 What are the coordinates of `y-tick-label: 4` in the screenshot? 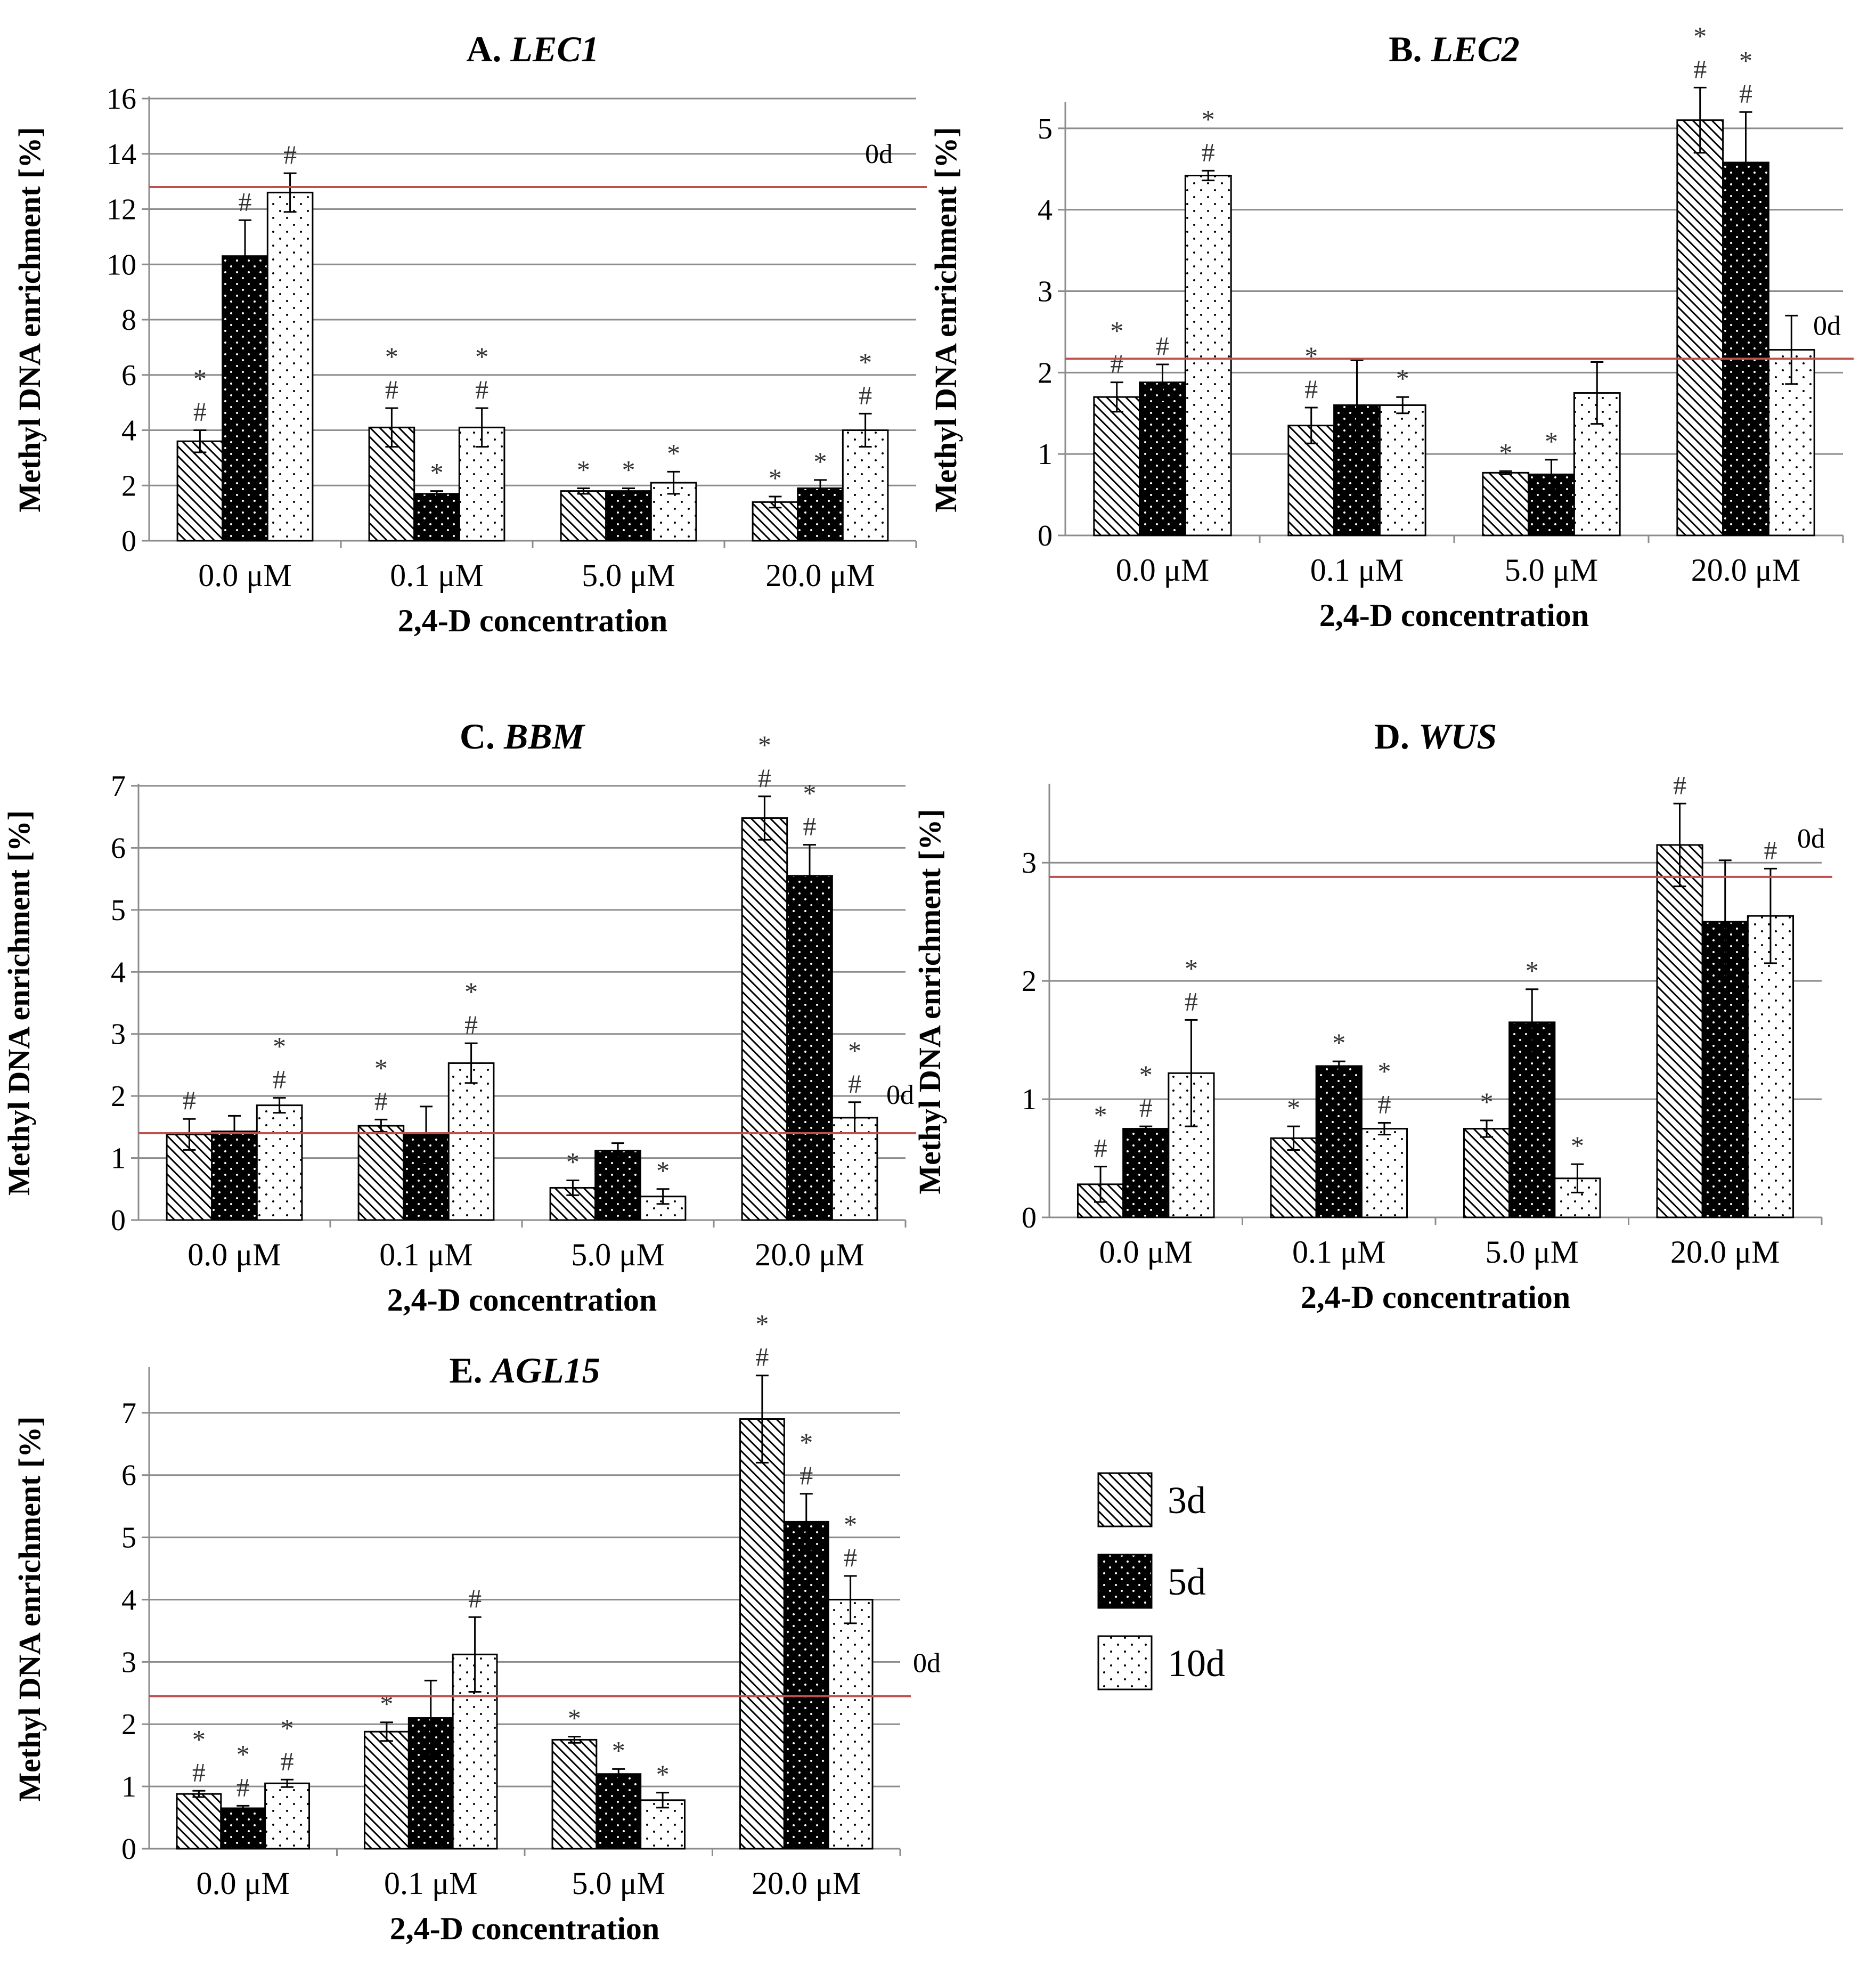 It's located at (118, 972).